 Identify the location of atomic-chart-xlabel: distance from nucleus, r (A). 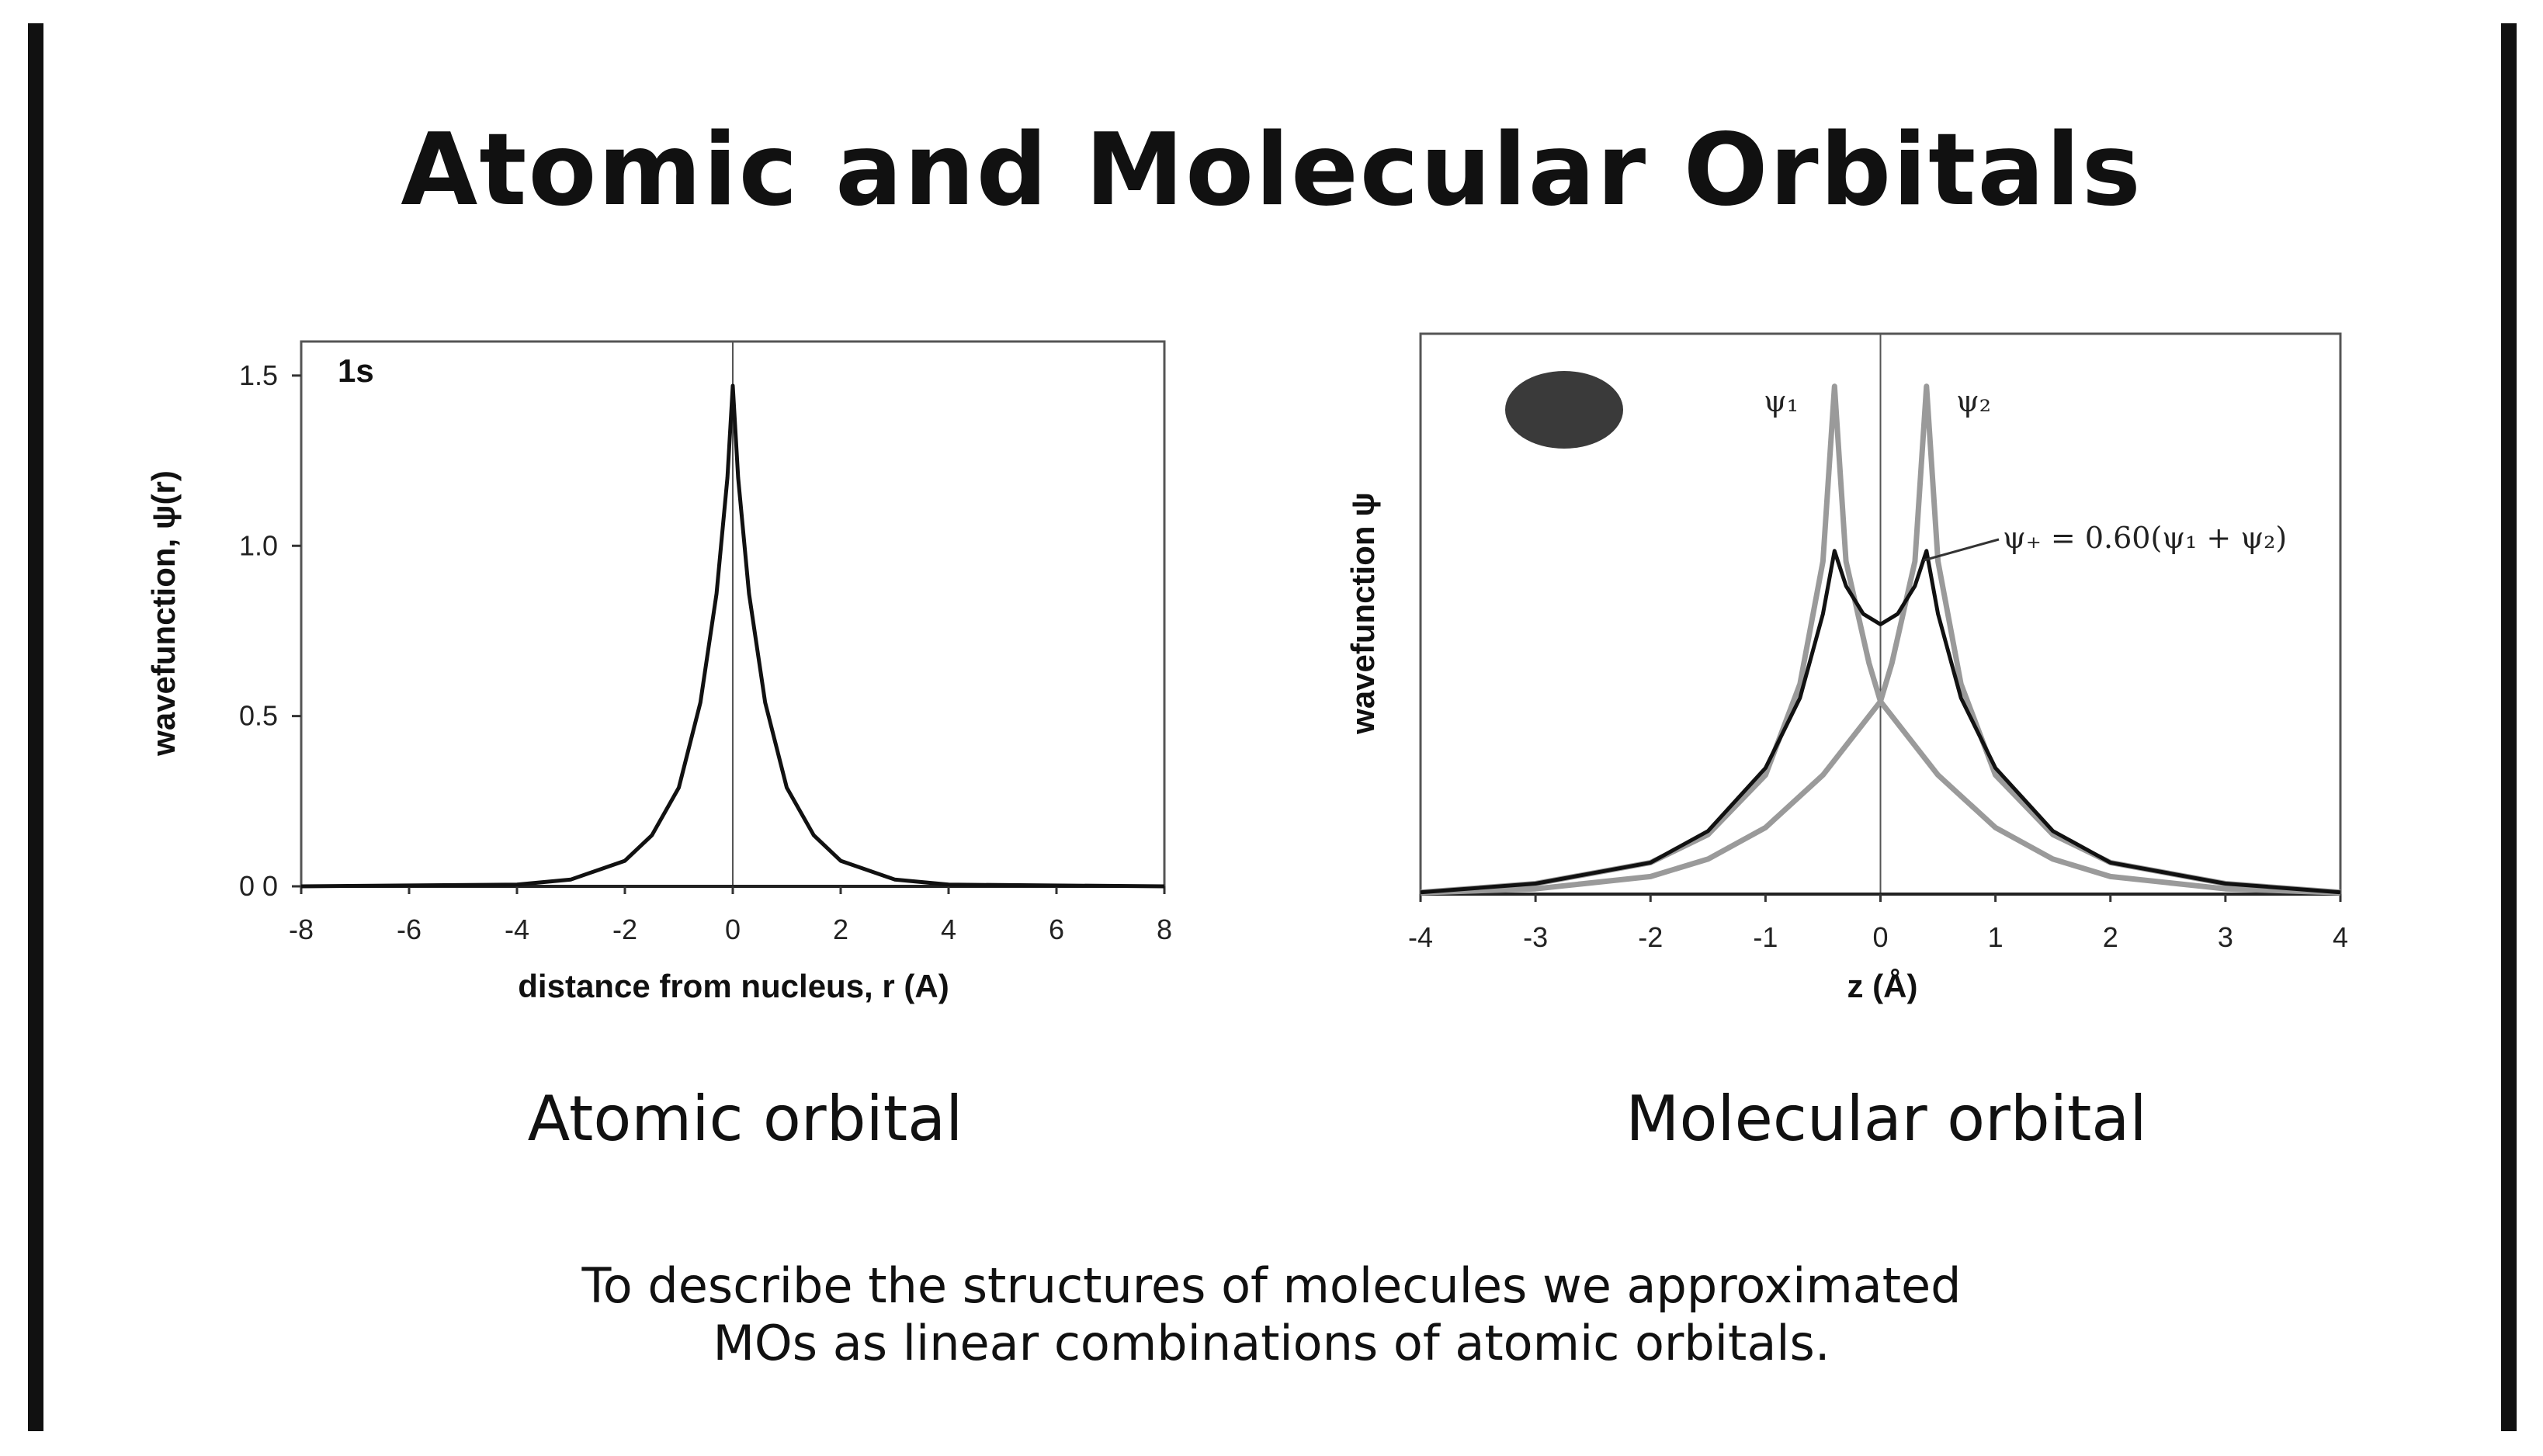
(733, 986).